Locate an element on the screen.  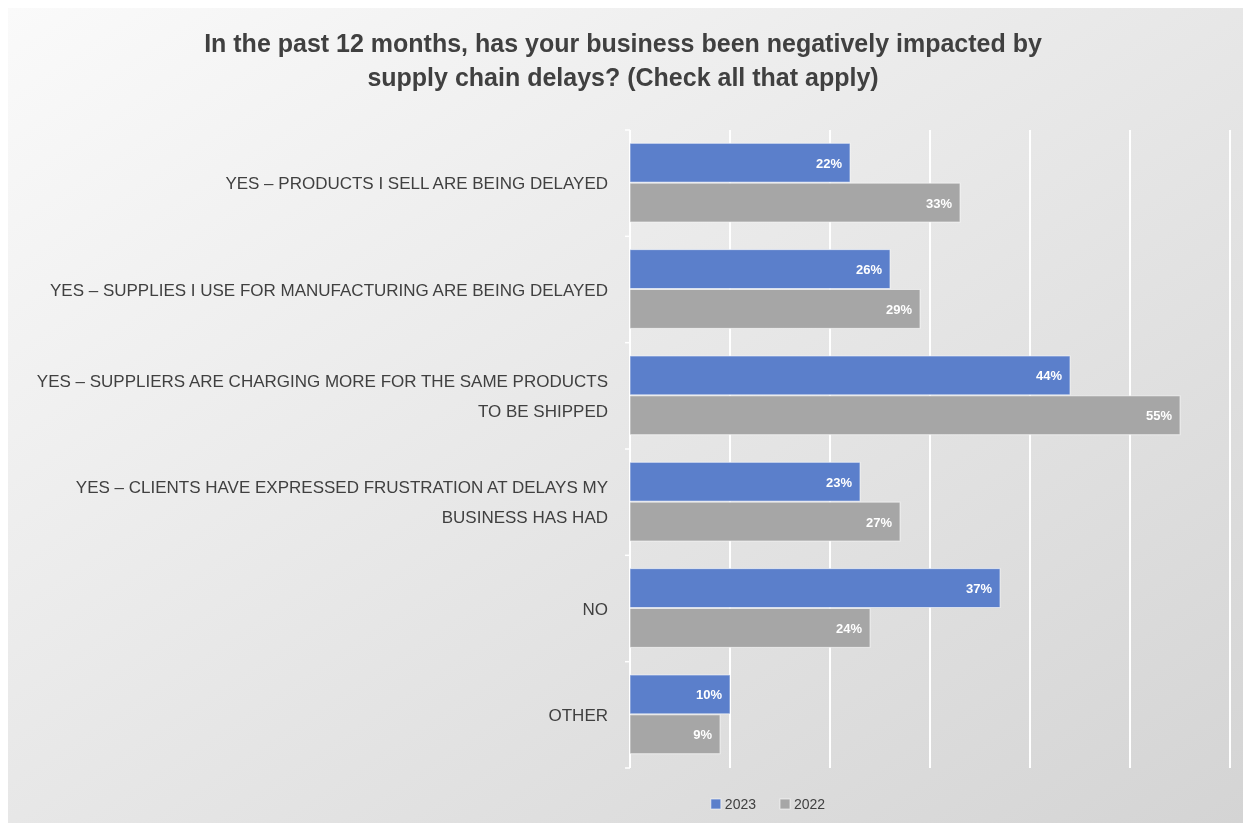
data-label: 27% is located at coordinates (879, 522).